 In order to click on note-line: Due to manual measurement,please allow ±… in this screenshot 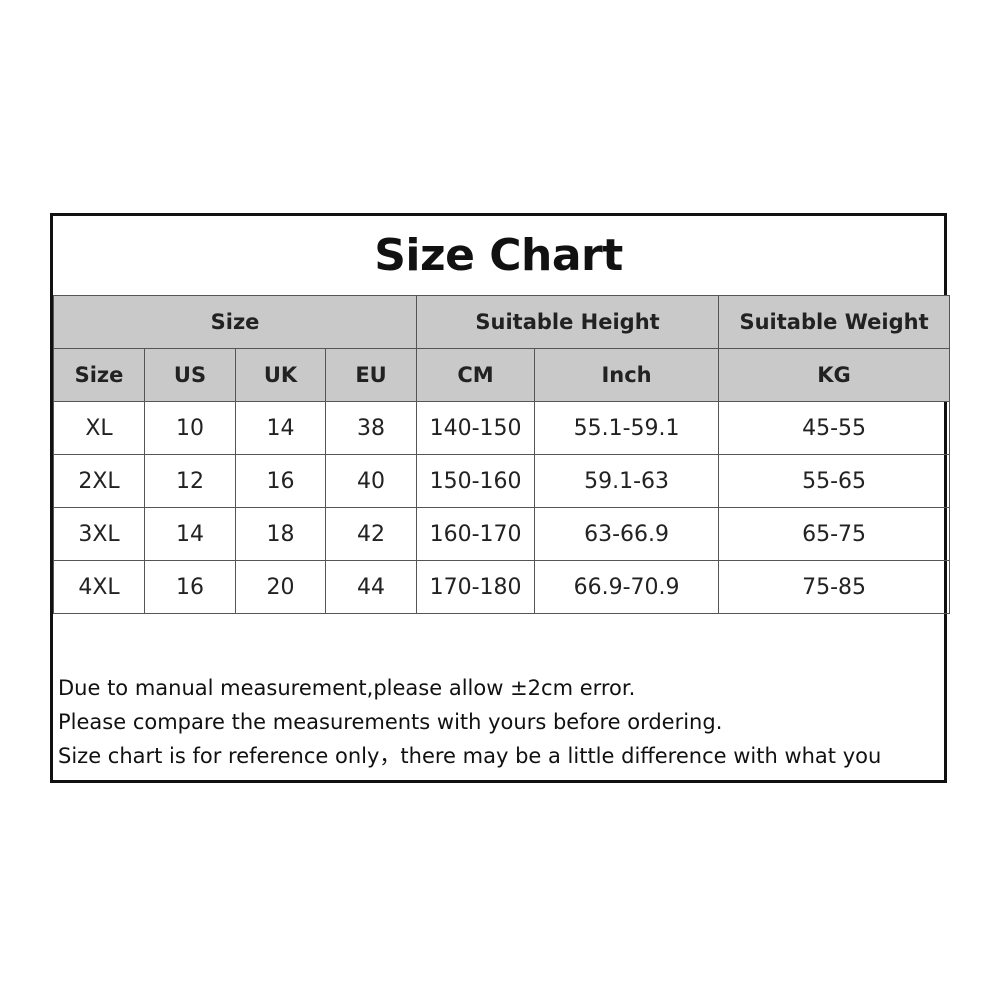, I will do `click(347, 688)`.